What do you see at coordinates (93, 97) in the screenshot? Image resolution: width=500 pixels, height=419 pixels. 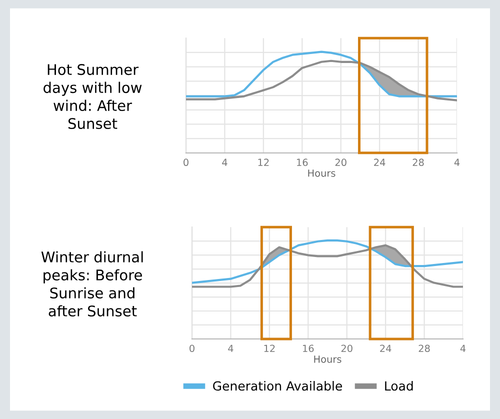 I see `text: Hot Summer days with low wind: After Sunset` at bounding box center [93, 97].